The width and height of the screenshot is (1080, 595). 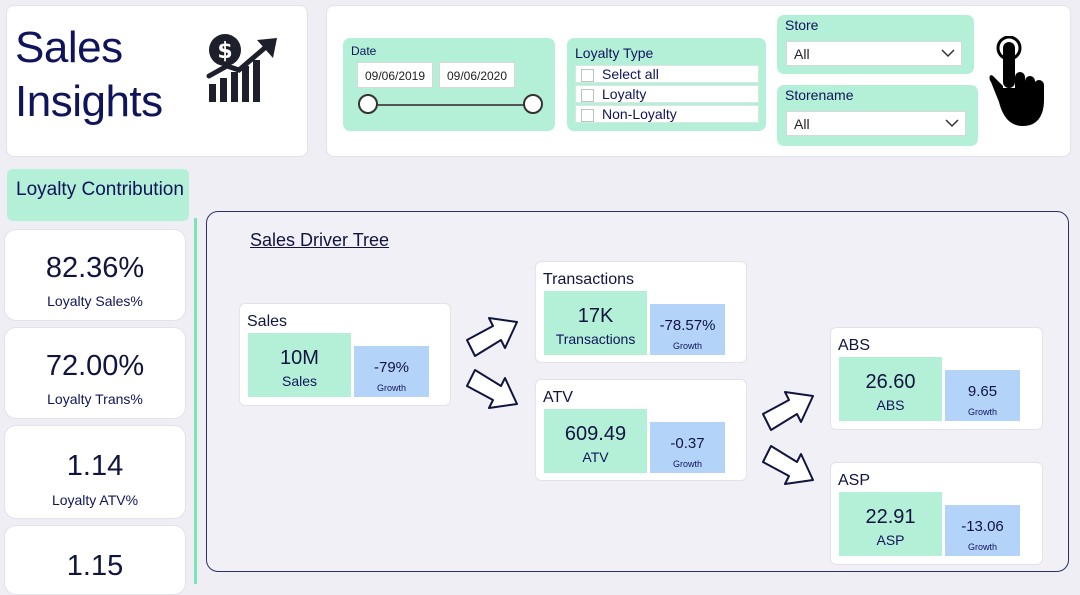 I want to click on kpi-card-loyalty-trans: 72.00% Loyalty Trans%, so click(x=95, y=373).